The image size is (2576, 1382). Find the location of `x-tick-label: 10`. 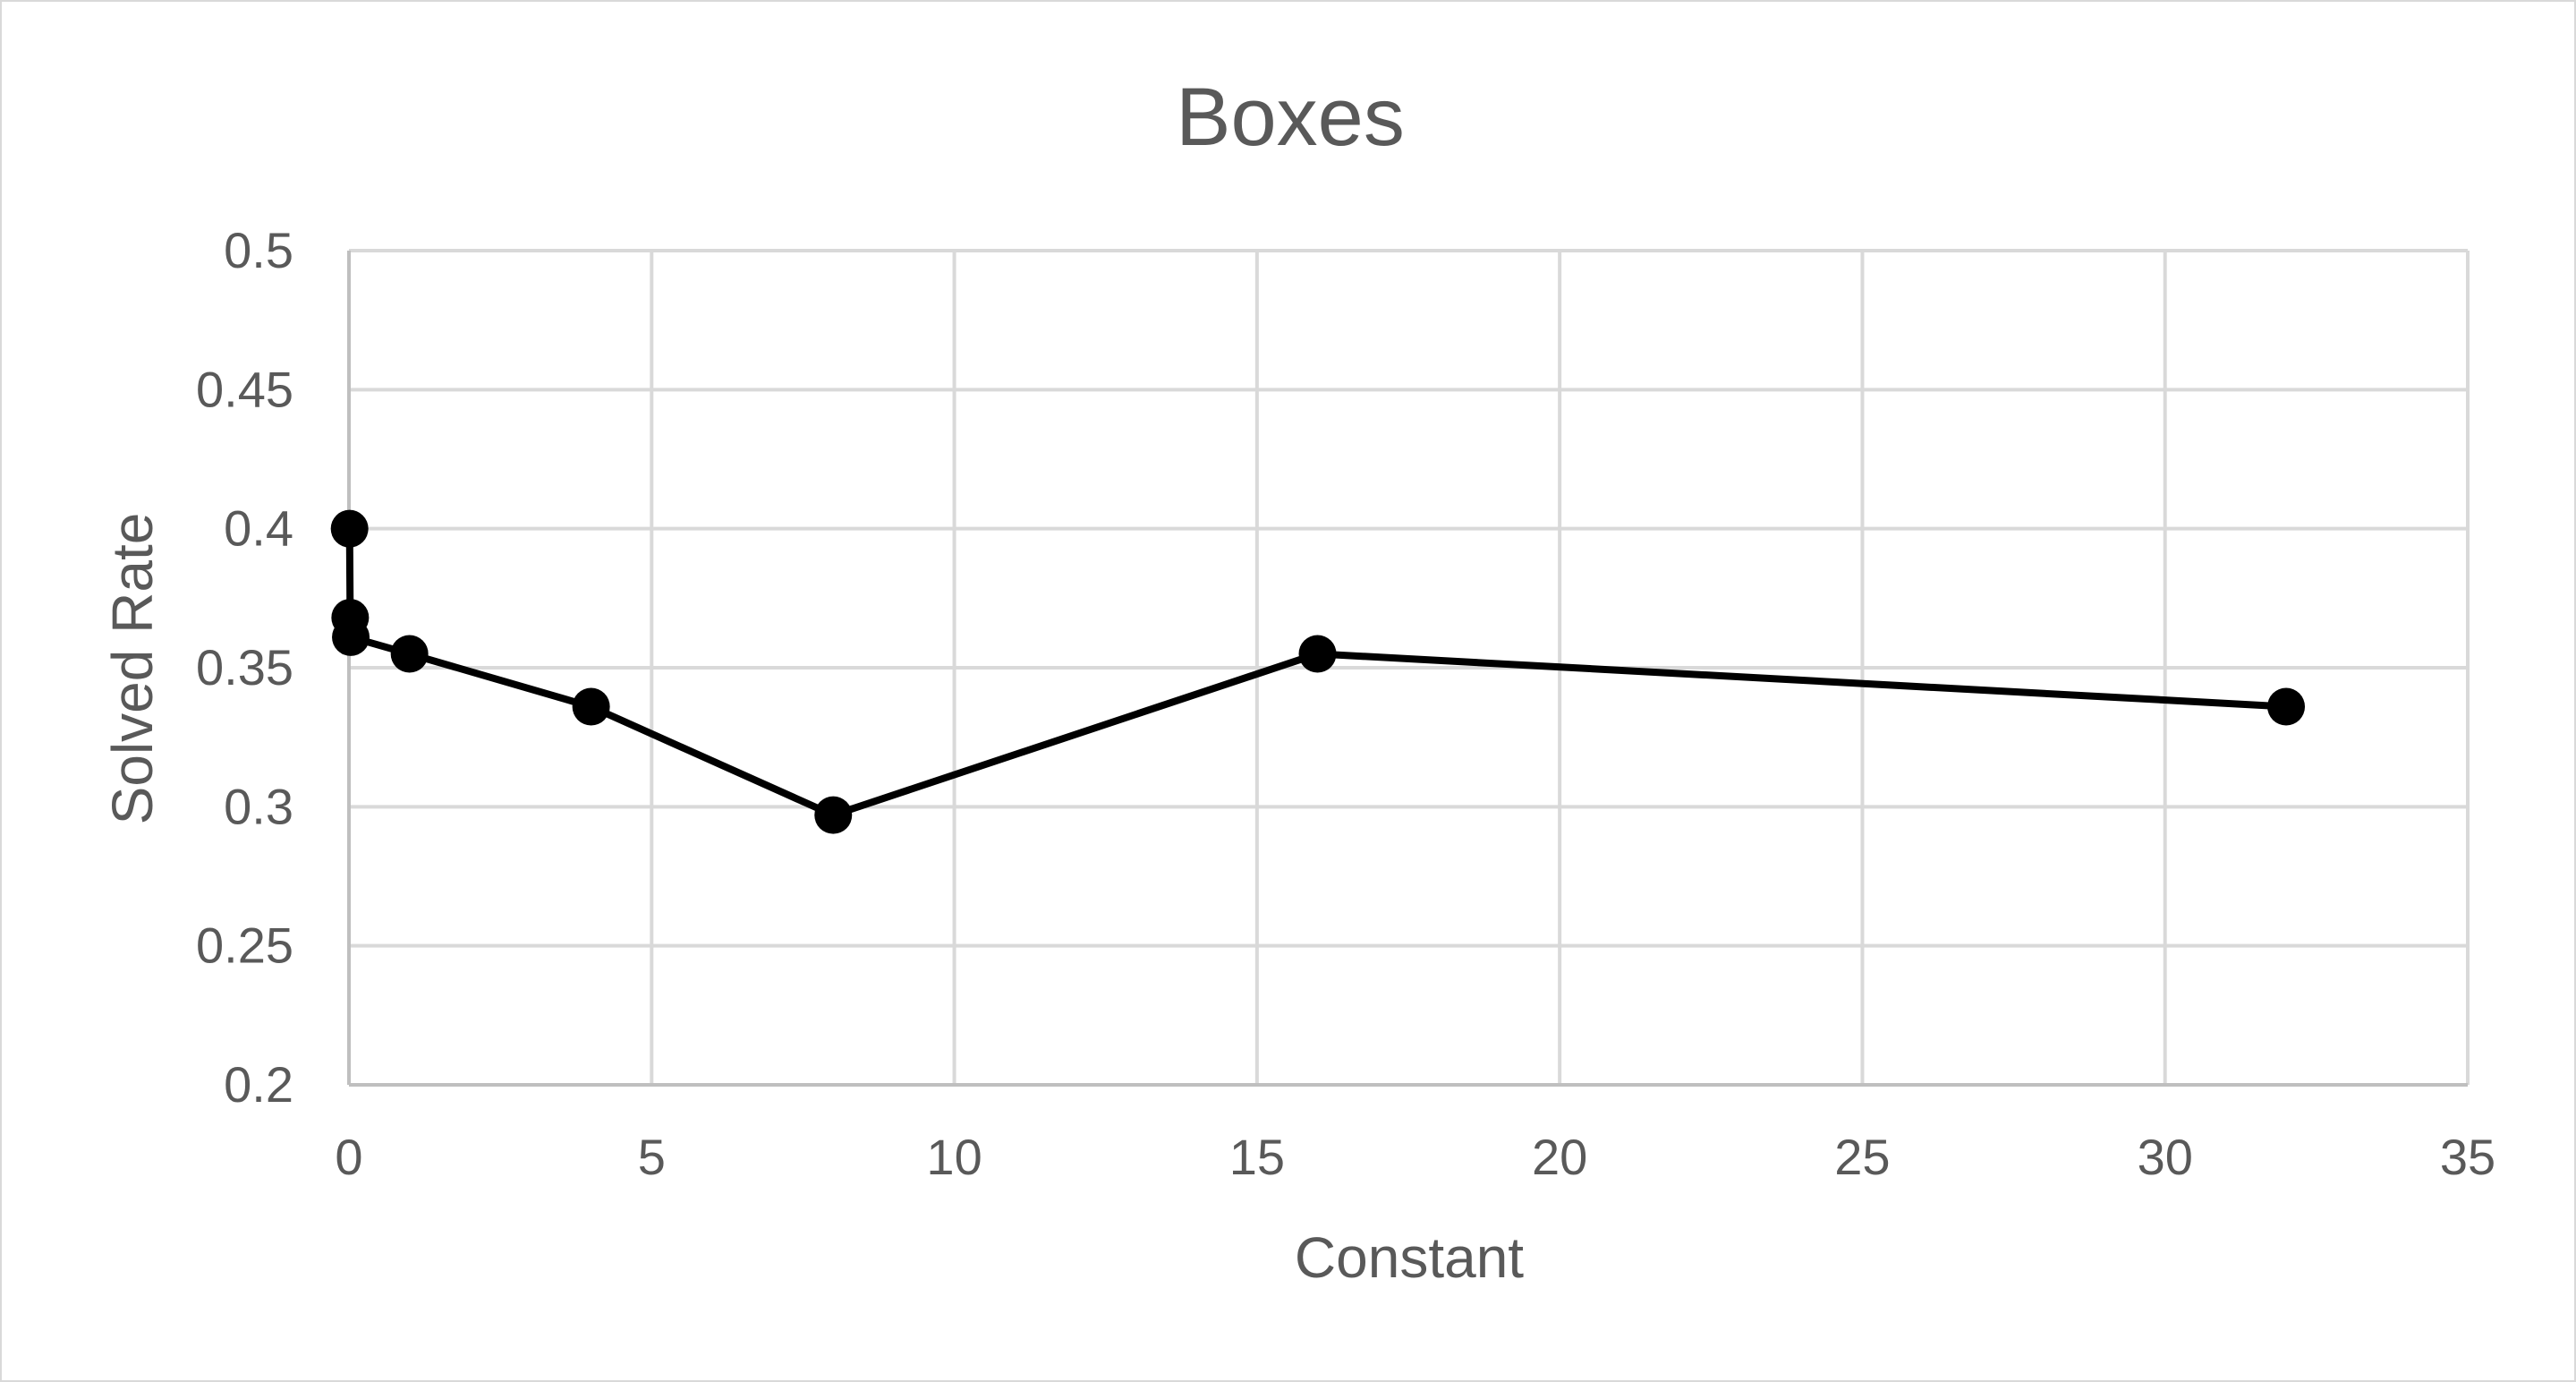

x-tick-label: 10 is located at coordinates (954, 1157).